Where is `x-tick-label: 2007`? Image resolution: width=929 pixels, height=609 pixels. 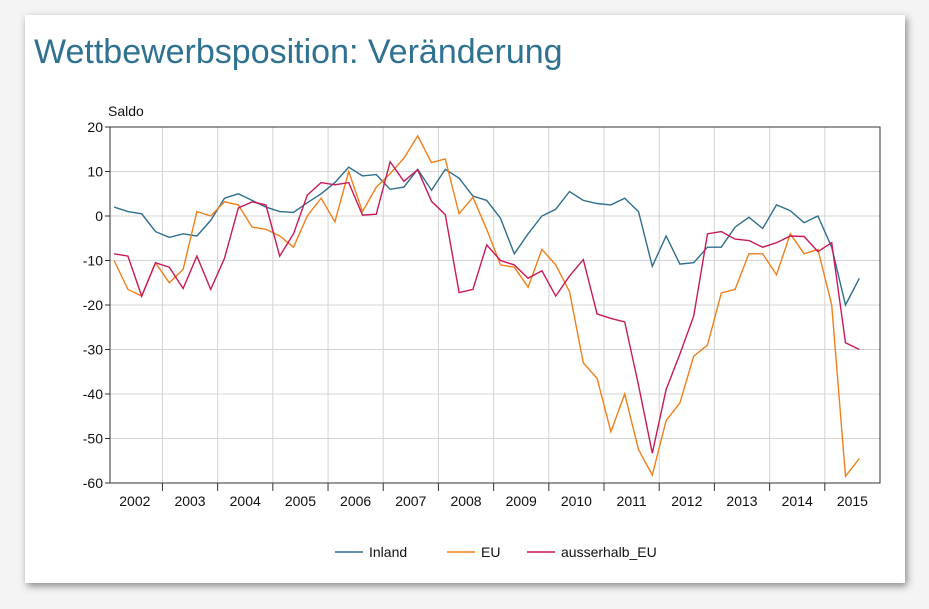
x-tick-label: 2007 is located at coordinates (410, 501).